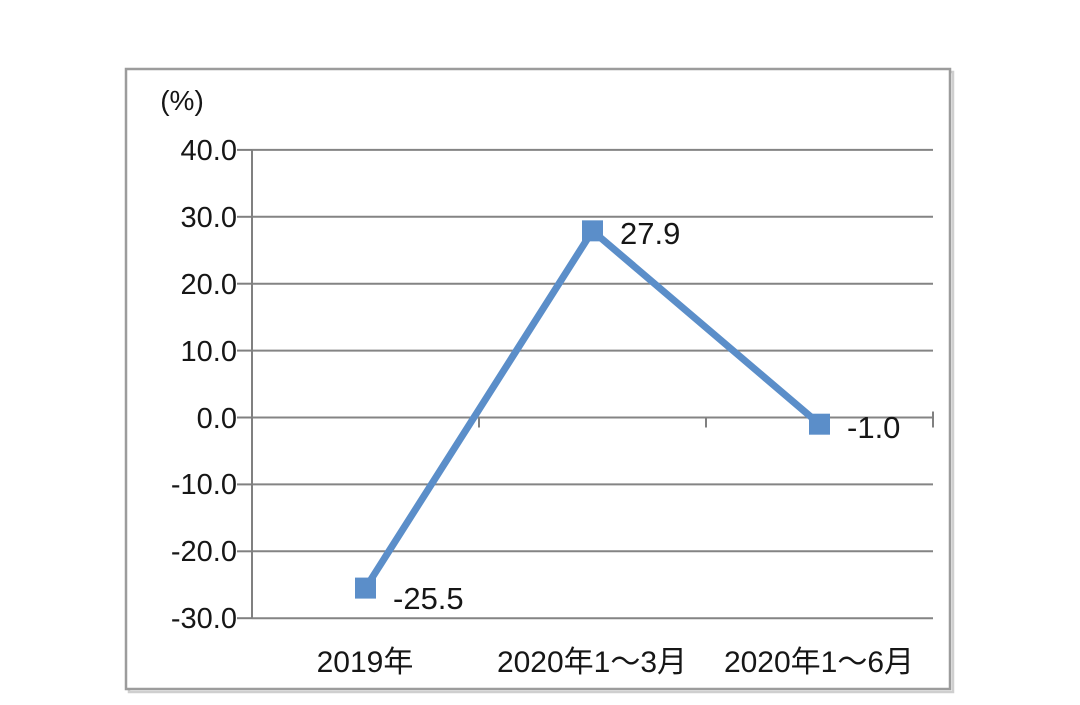 Image resolution: width=1080 pixels, height=705 pixels. What do you see at coordinates (209, 218) in the screenshot?
I see `y-tick-label-30: 30.0` at bounding box center [209, 218].